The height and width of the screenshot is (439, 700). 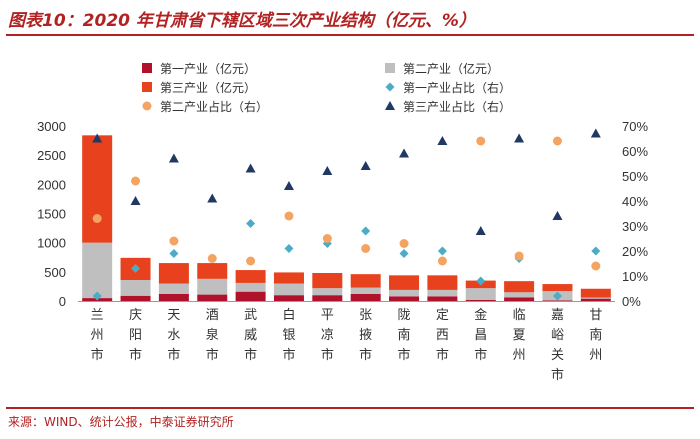 I want to click on category-label: 甘南州, so click(x=595, y=335).